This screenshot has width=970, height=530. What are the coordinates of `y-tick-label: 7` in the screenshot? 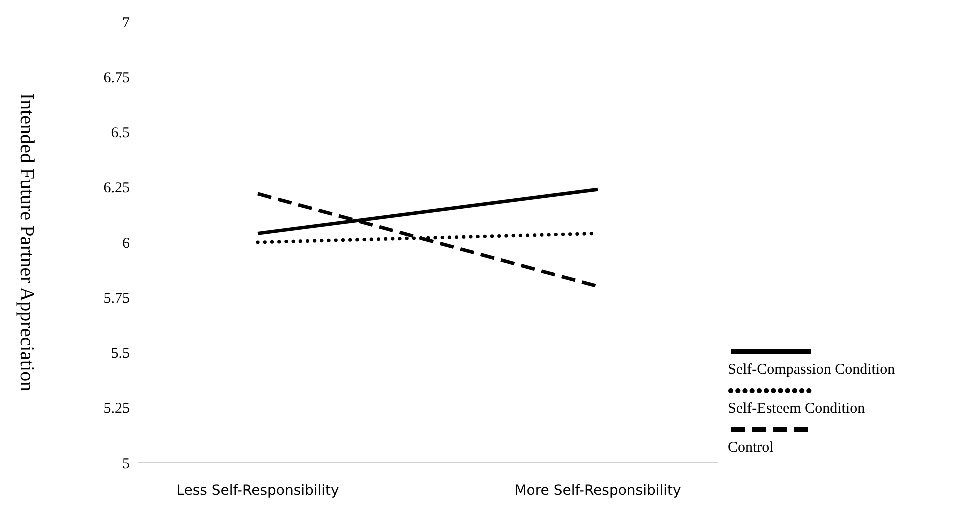 It's located at (126, 23).